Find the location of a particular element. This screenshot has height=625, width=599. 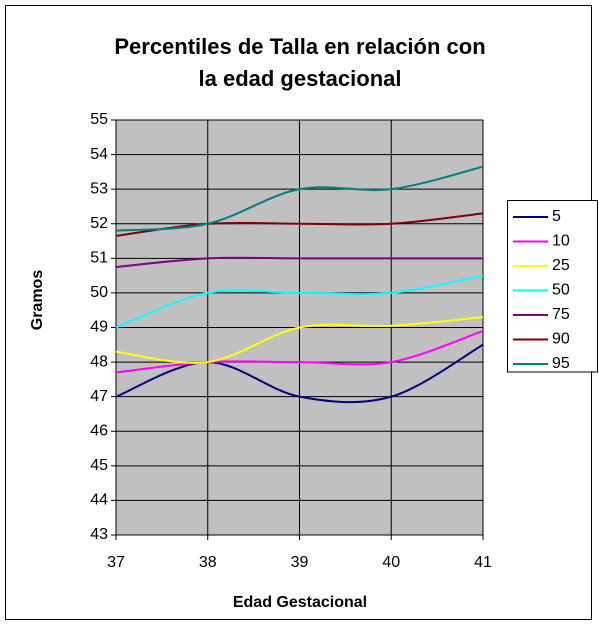

y-tick-label: 50 is located at coordinates (99, 292).